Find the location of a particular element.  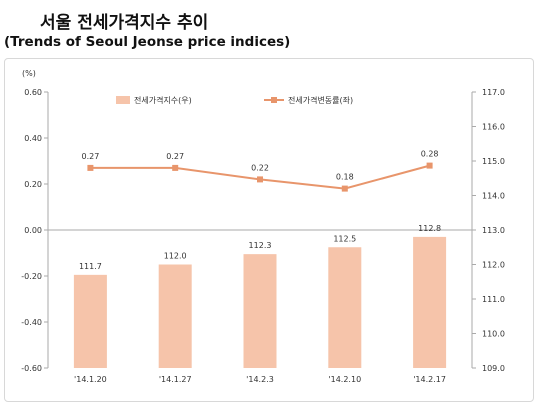

right-axis-tick-label: 110.0 is located at coordinates (493, 334).